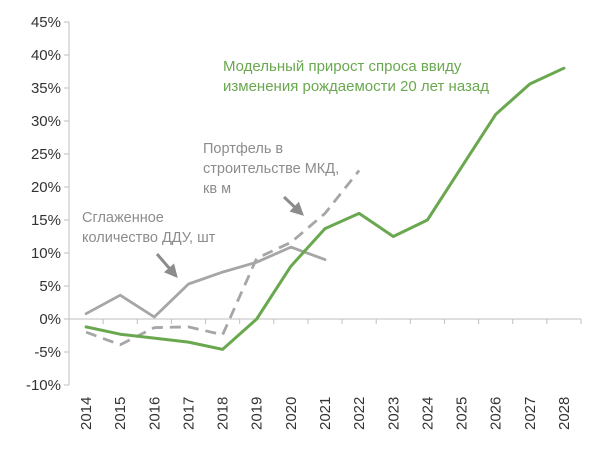 The image size is (603, 449). Describe the element at coordinates (86, 413) in the screenshot. I see `x-tick-label: 2014` at that location.